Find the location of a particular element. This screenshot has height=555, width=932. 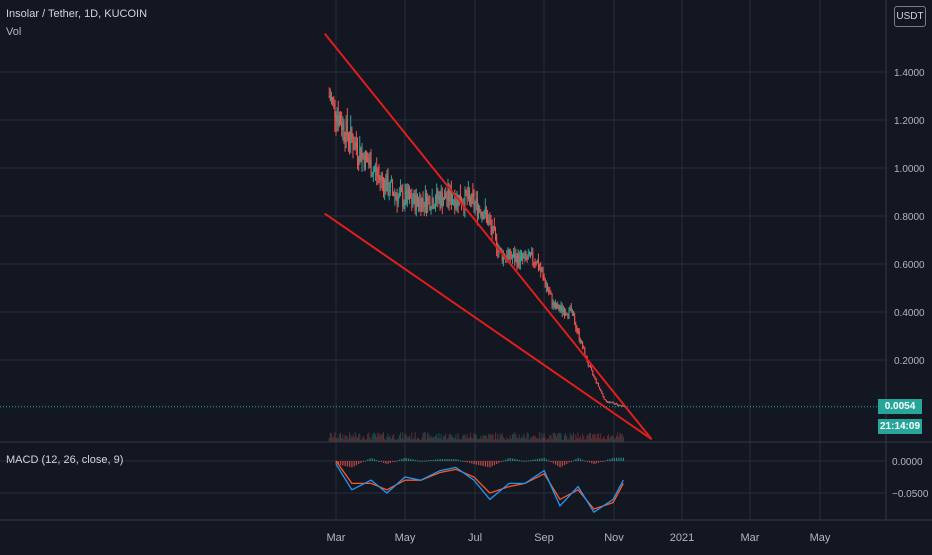

volume-legend: Vol is located at coordinates (14, 32).